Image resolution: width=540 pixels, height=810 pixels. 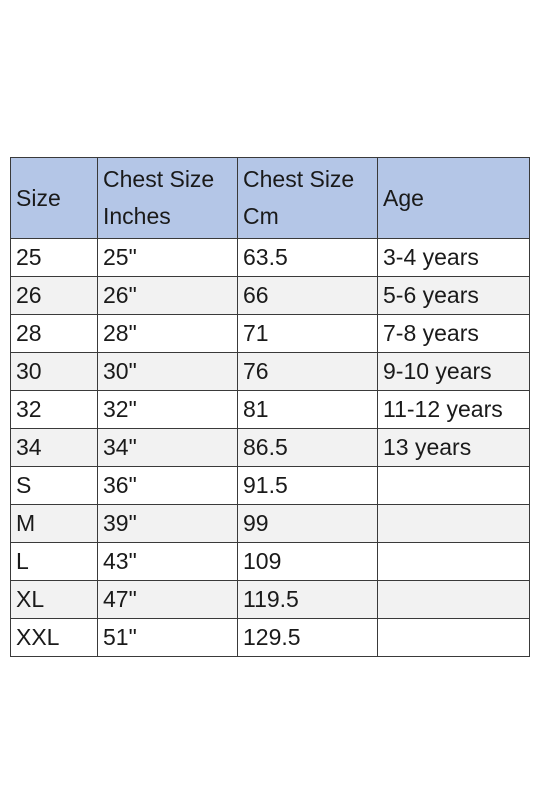 What do you see at coordinates (307, 333) in the screenshot?
I see `cell-chest-cm: 71` at bounding box center [307, 333].